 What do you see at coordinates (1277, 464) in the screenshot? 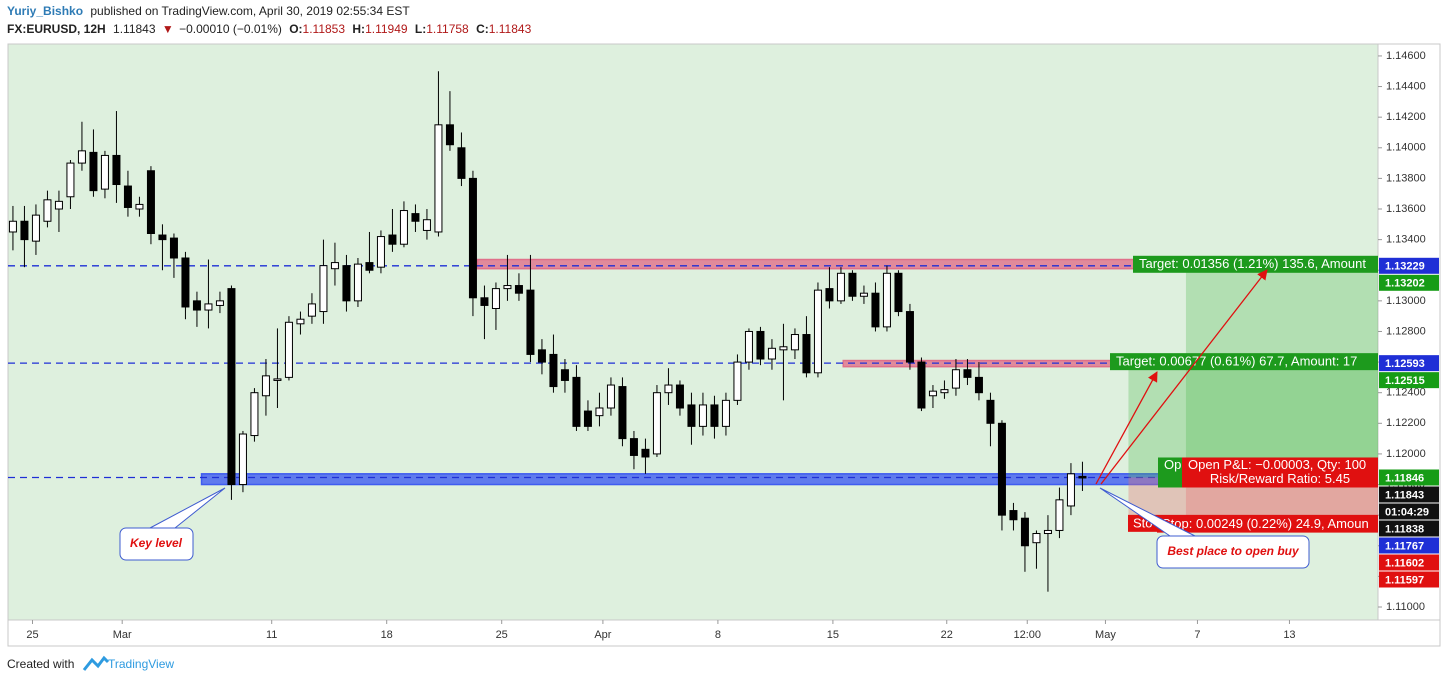
I see `open-label: Open P&L: −0.00003, Qty: 100` at bounding box center [1277, 464].